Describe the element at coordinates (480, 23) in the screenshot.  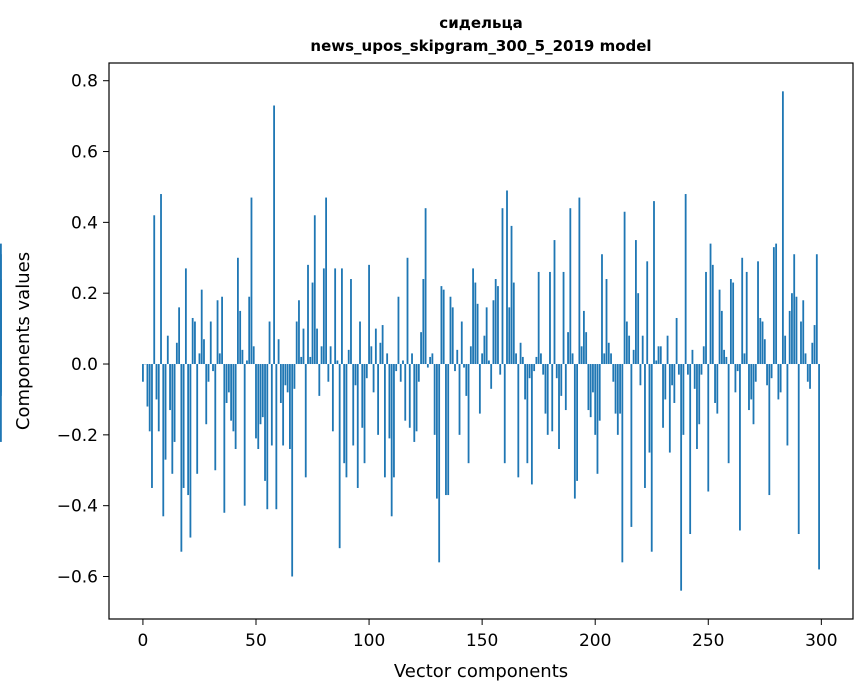
I see `chart-title: сидельца` at that location.